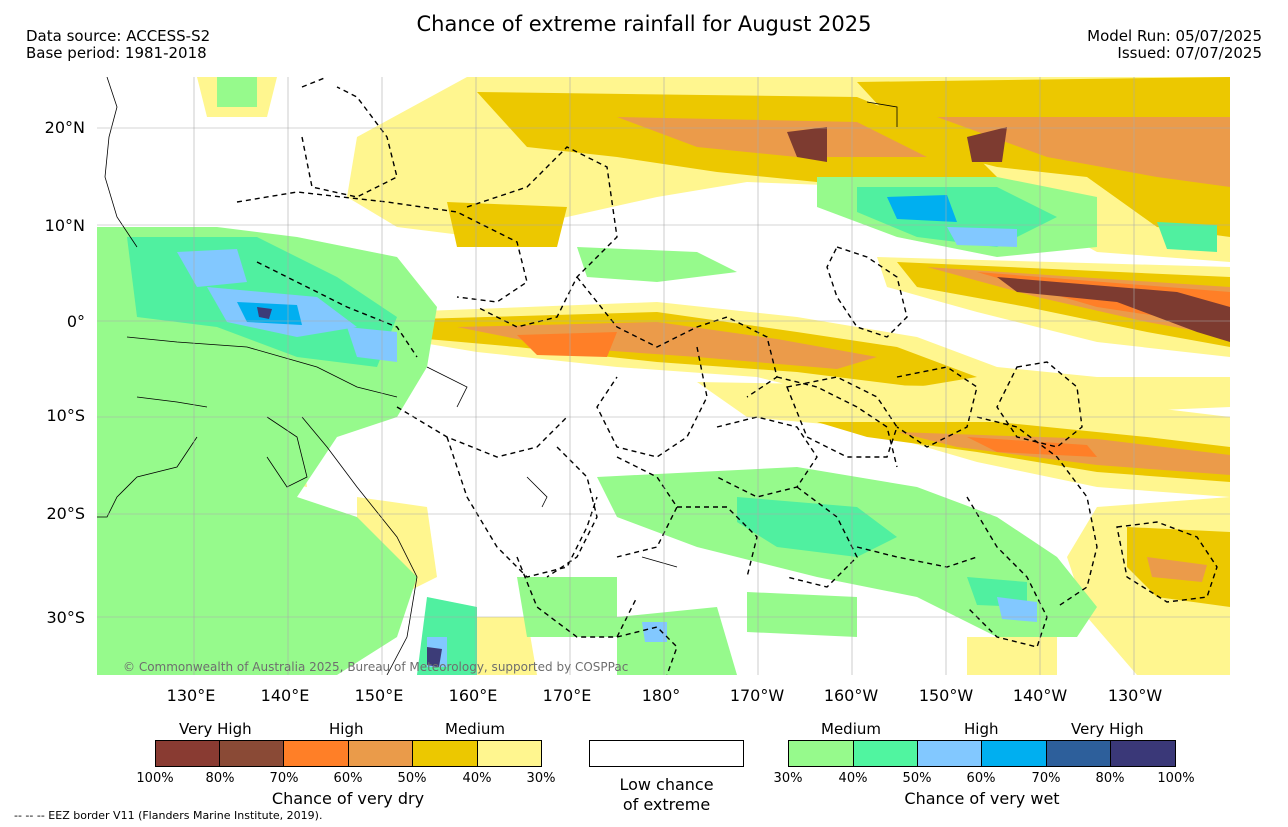  Describe the element at coordinates (215, 729) in the screenshot. I see `dry-group-very-high: Very High` at that location.